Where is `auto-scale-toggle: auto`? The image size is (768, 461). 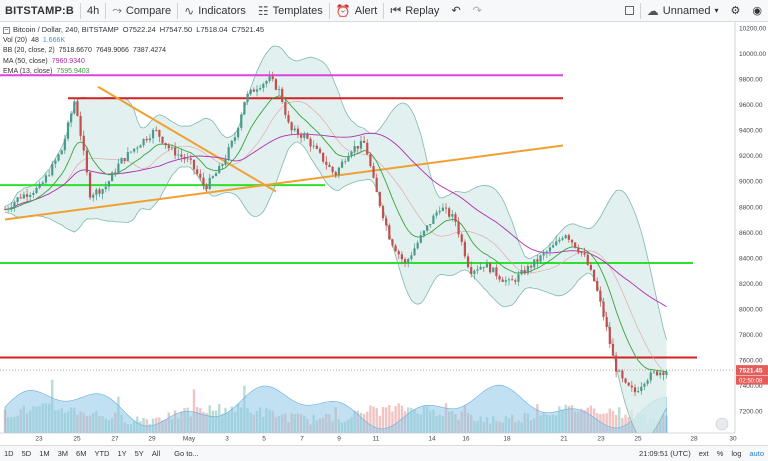 auto-scale-toggle: auto is located at coordinates (756, 453).